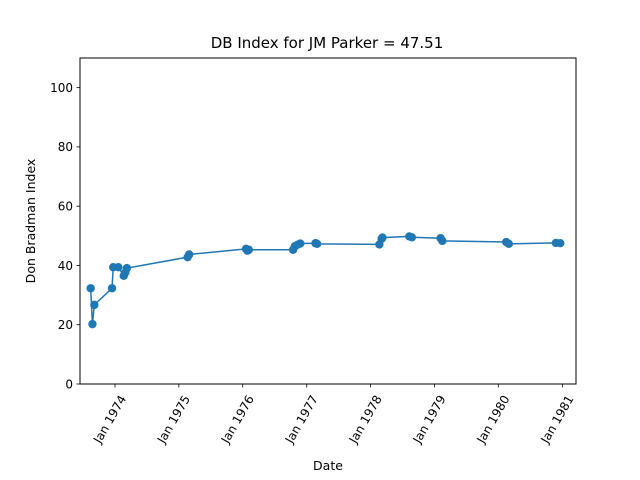 The image size is (640, 480). Describe the element at coordinates (237, 420) in the screenshot. I see `x-tick-label: Jan 1976` at that location.